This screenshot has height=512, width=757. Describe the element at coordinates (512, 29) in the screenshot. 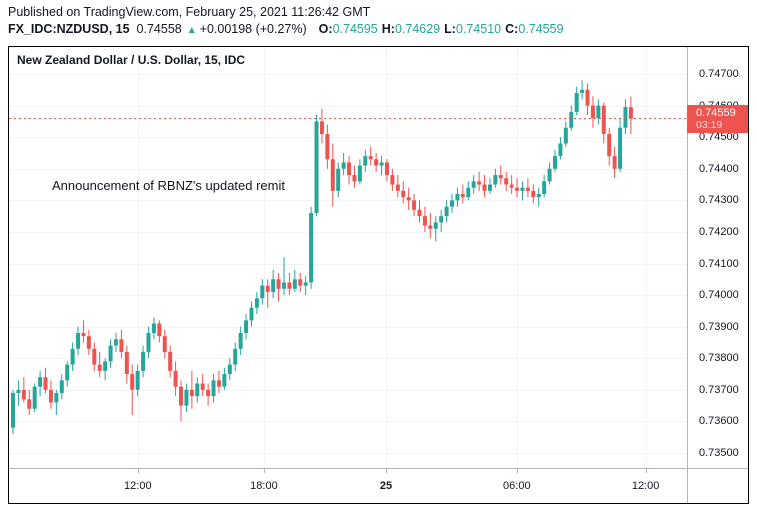

I see `close-label: C:` at that location.